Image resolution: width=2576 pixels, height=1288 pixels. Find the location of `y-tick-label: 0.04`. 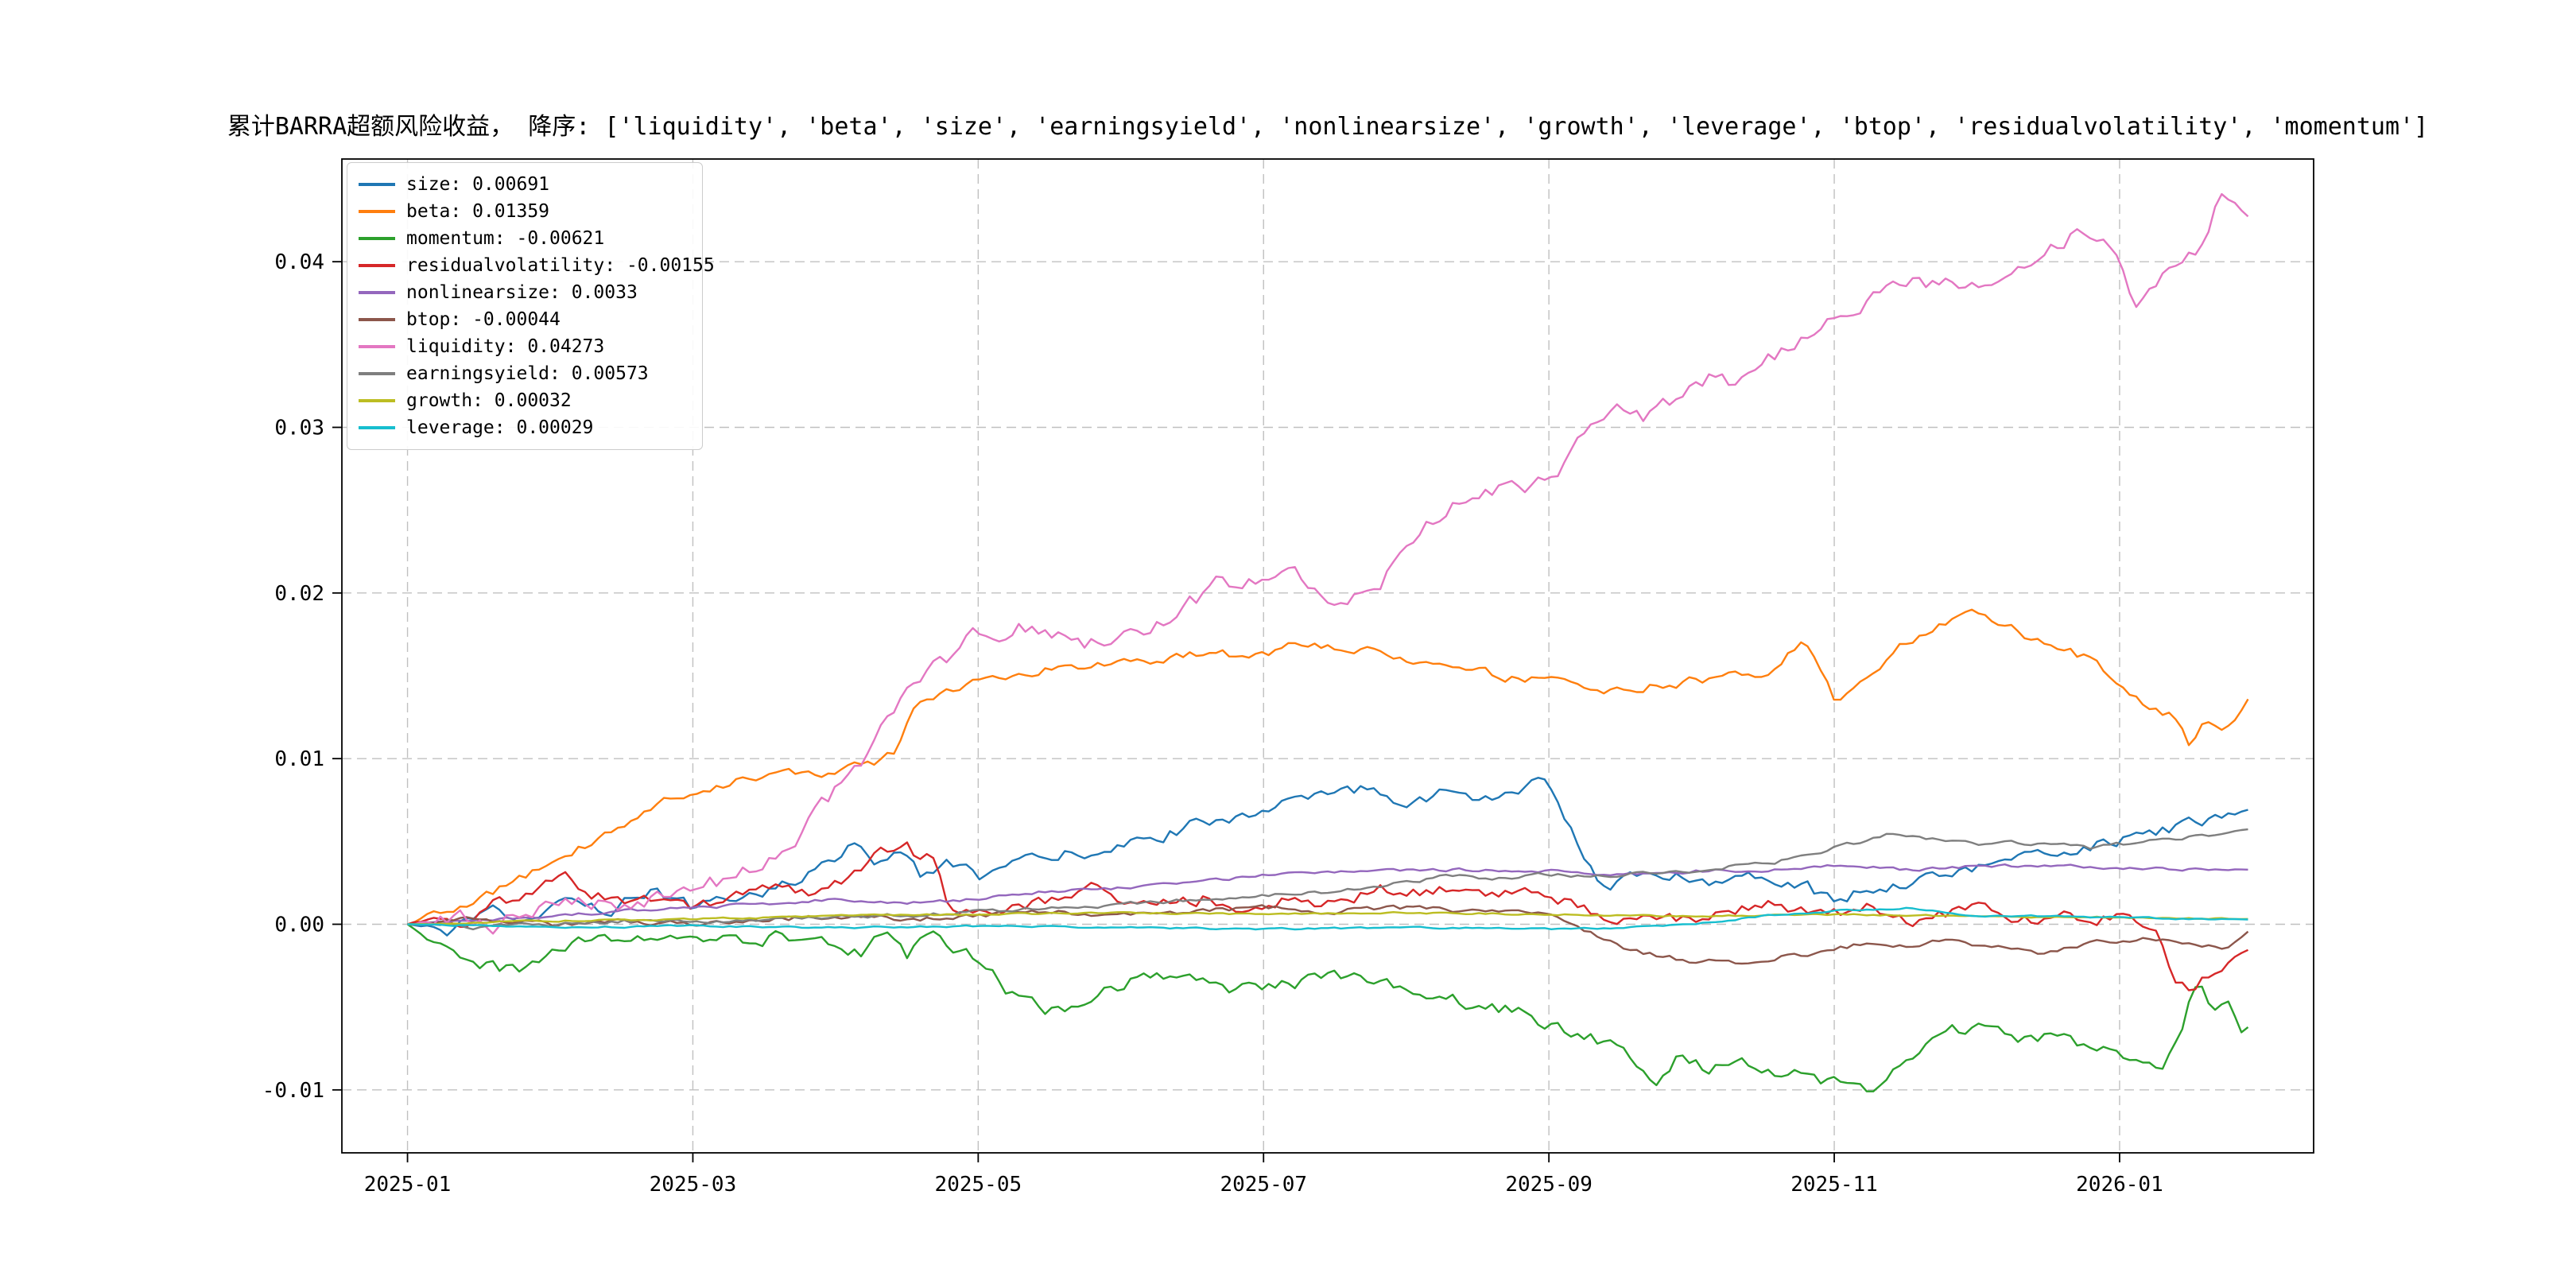

y-tick-label: 0.04 is located at coordinates (299, 262).